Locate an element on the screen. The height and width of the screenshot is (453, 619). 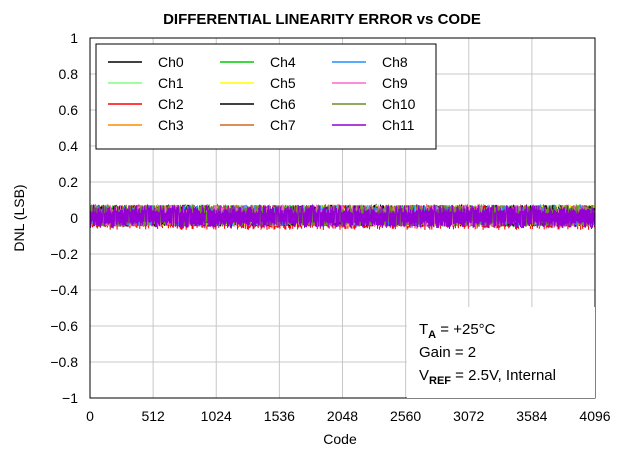
legend-label: Ch7 is located at coordinates (283, 125).